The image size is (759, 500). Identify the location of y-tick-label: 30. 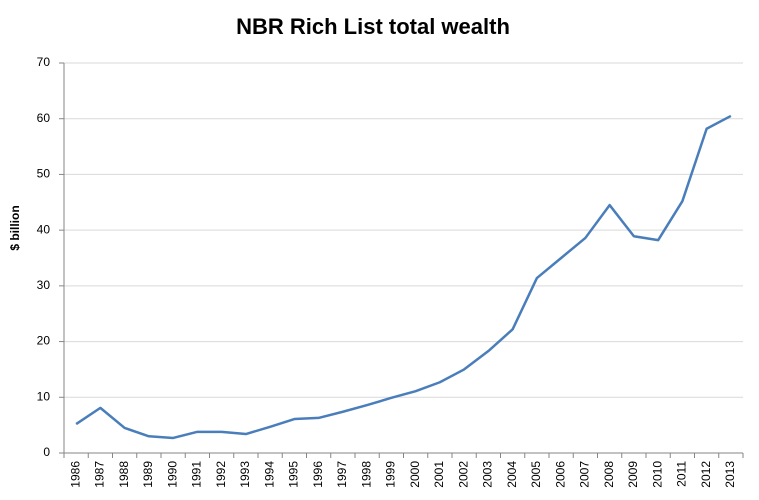
(44, 285).